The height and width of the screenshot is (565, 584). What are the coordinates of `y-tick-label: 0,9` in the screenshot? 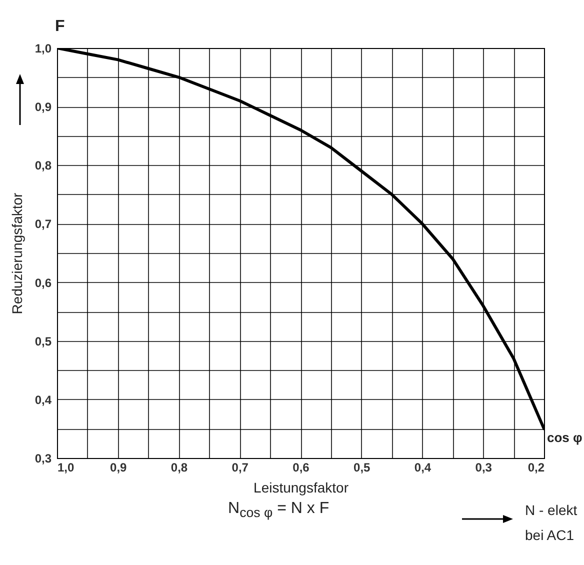 It's located at (43, 107).